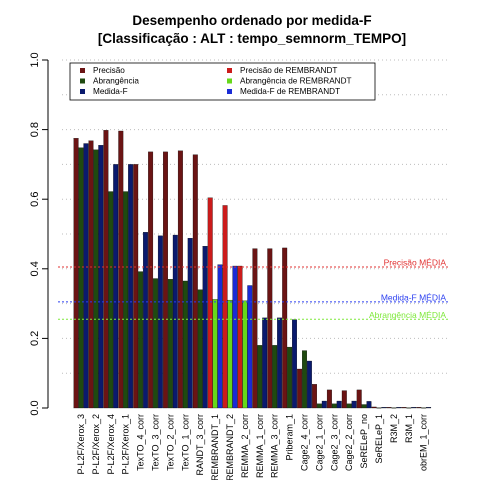 The image size is (480, 480). What do you see at coordinates (170, 442) in the screenshot?
I see `x-tick-label: TexTO_2_corr` at bounding box center [170, 442].